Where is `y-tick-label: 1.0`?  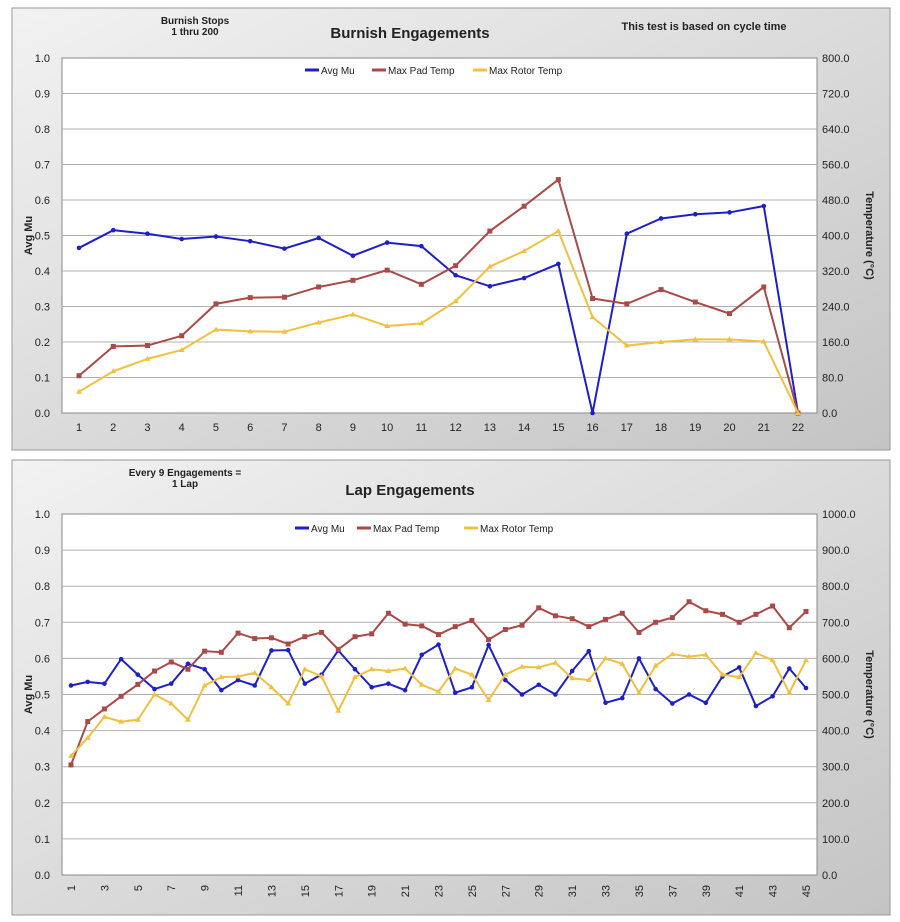
y-tick-label: 1.0 is located at coordinates (42, 59).